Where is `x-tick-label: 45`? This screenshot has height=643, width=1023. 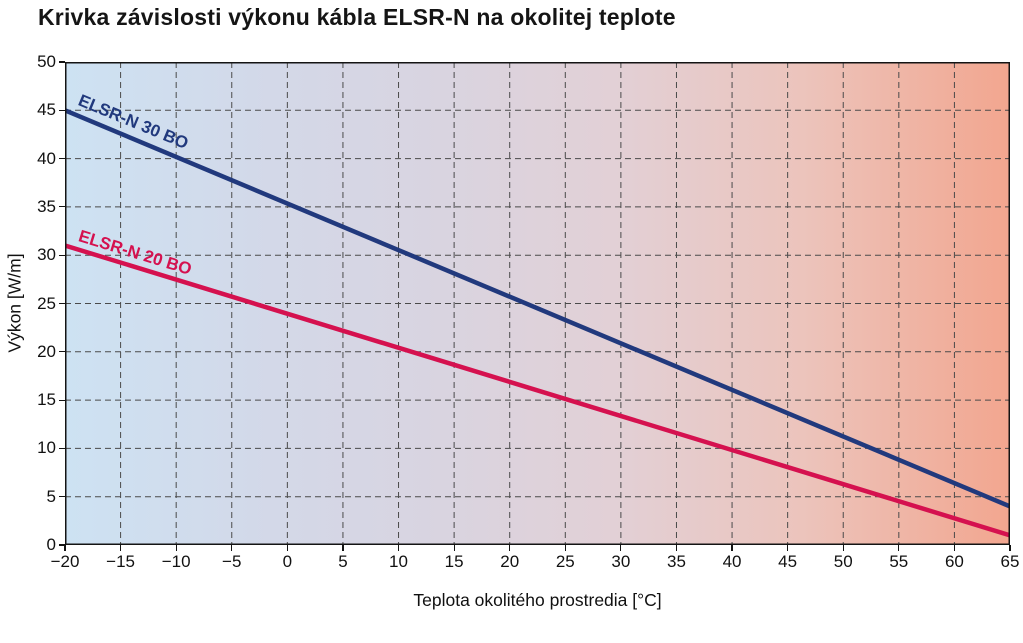 x-tick-label: 45 is located at coordinates (788, 561).